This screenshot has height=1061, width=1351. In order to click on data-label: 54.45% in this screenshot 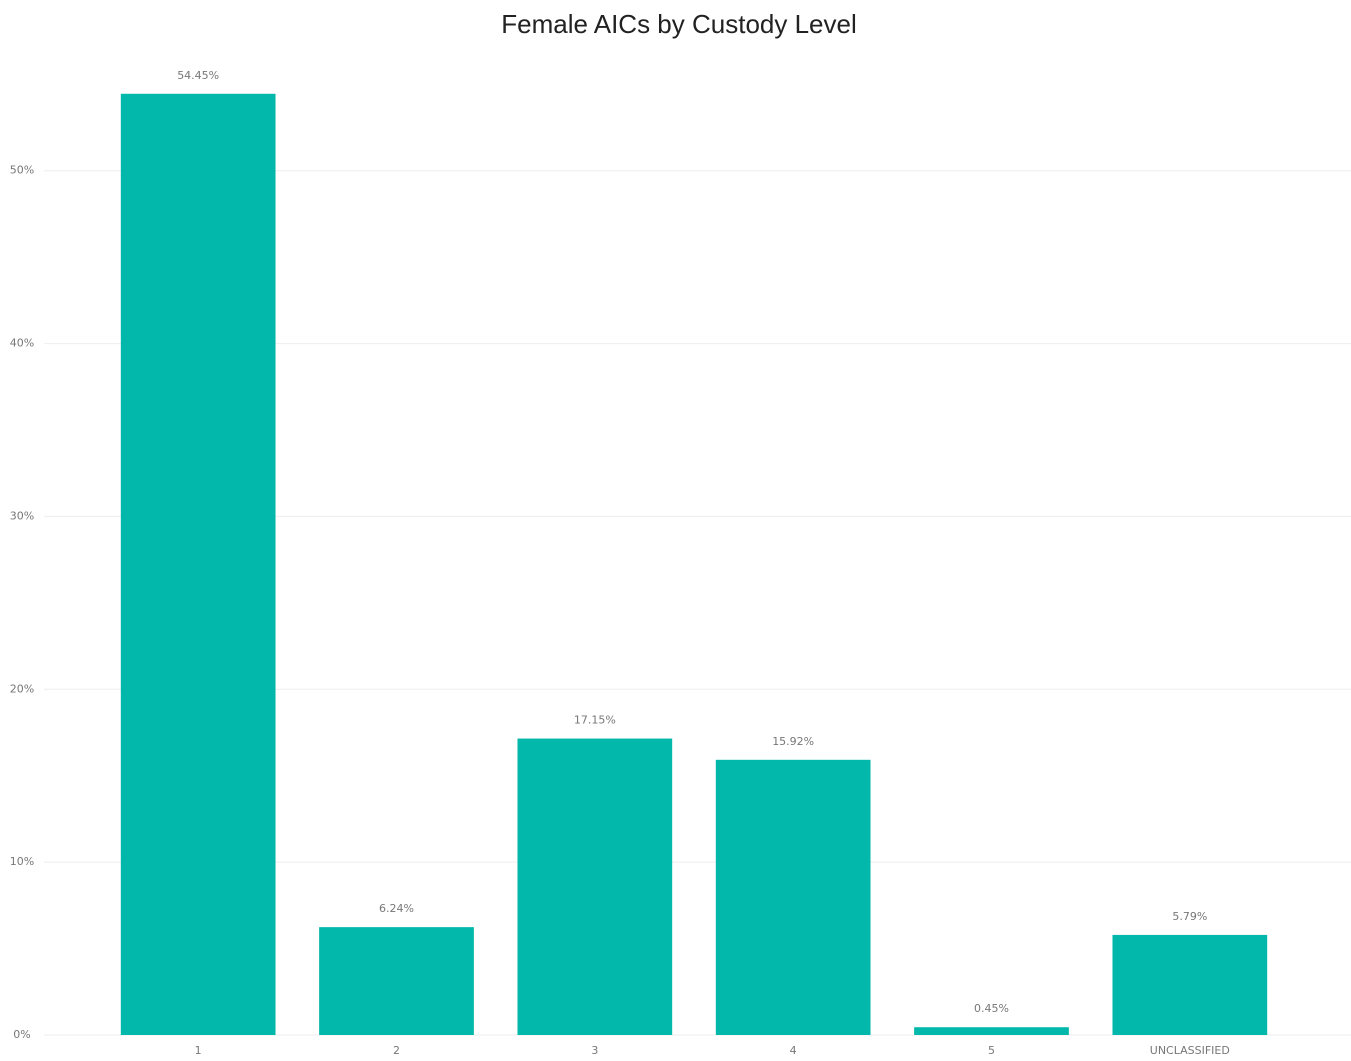, I will do `click(198, 75)`.